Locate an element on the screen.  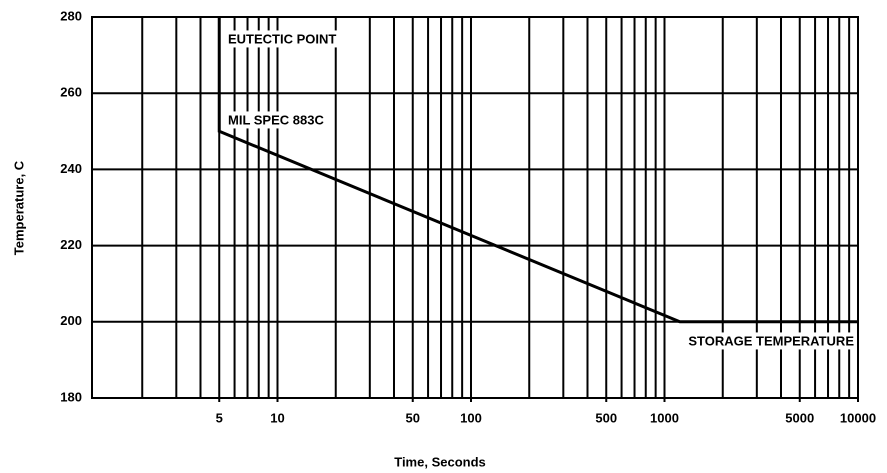
x-axis-label: Time, Seconds is located at coordinates (440, 461).